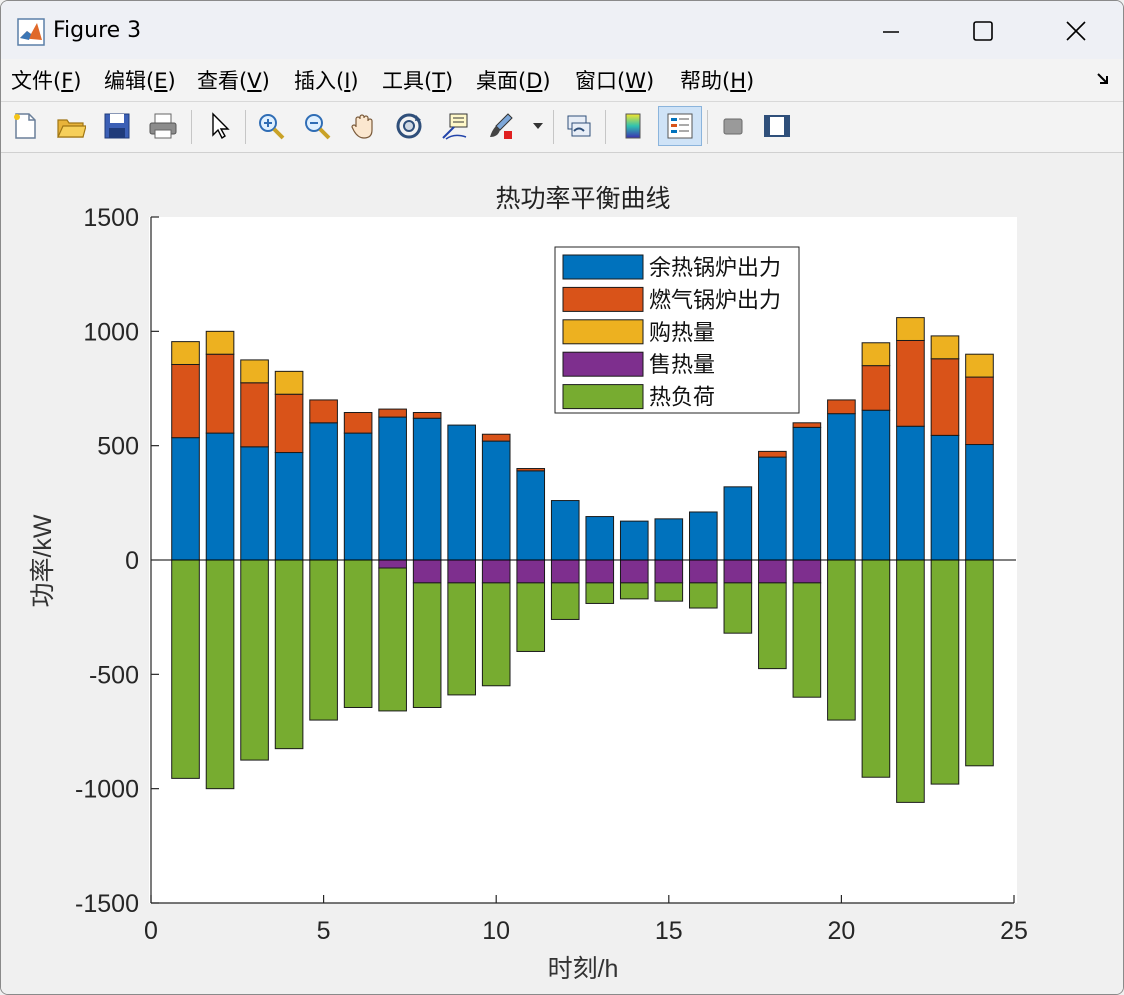 The image size is (1124, 995). I want to click on menu-window: 窗口(W), so click(615, 81).